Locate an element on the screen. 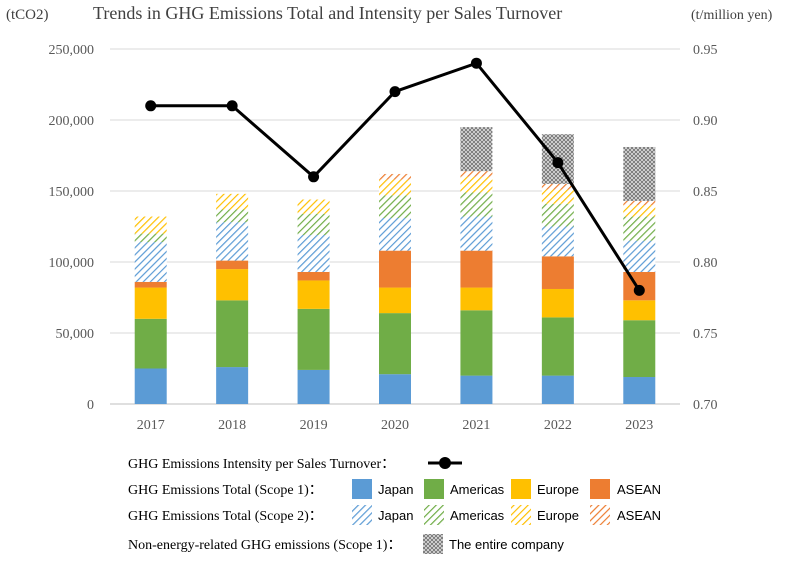 This screenshot has height=564, width=800. bar-scope1-europe-2017 is located at coordinates (150, 303).